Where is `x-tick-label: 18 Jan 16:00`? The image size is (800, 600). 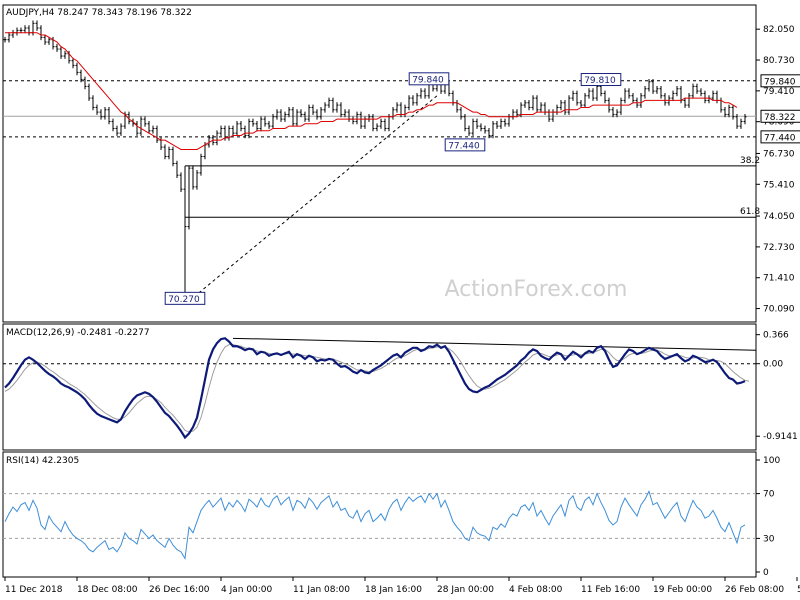 x-tick-label: 18 Jan 16:00 is located at coordinates (393, 590).